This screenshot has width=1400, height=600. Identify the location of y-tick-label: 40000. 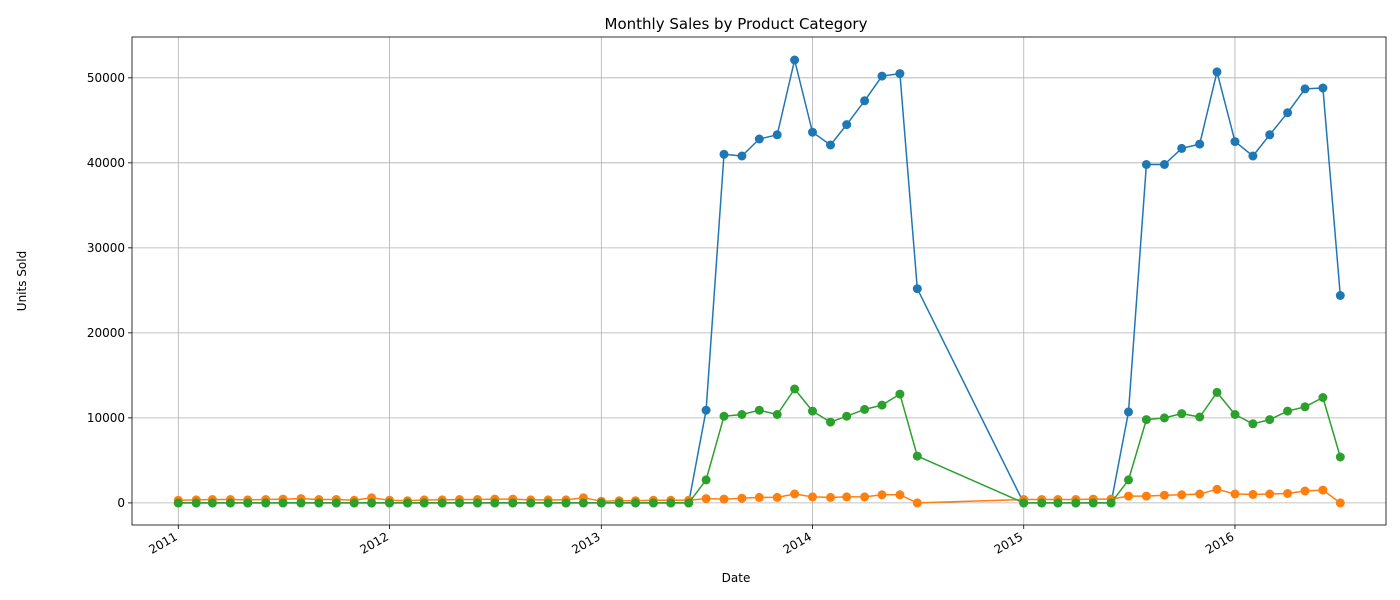
(106, 163).